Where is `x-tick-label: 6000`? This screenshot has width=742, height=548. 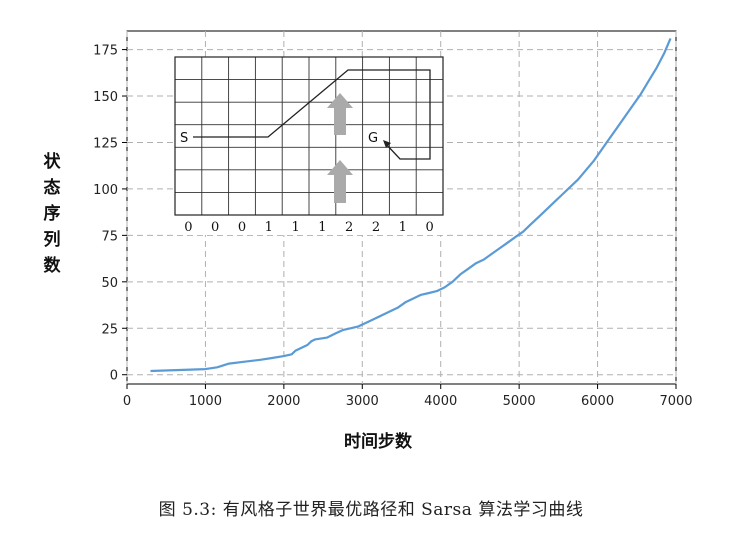 x-tick-label: 6000 is located at coordinates (597, 401).